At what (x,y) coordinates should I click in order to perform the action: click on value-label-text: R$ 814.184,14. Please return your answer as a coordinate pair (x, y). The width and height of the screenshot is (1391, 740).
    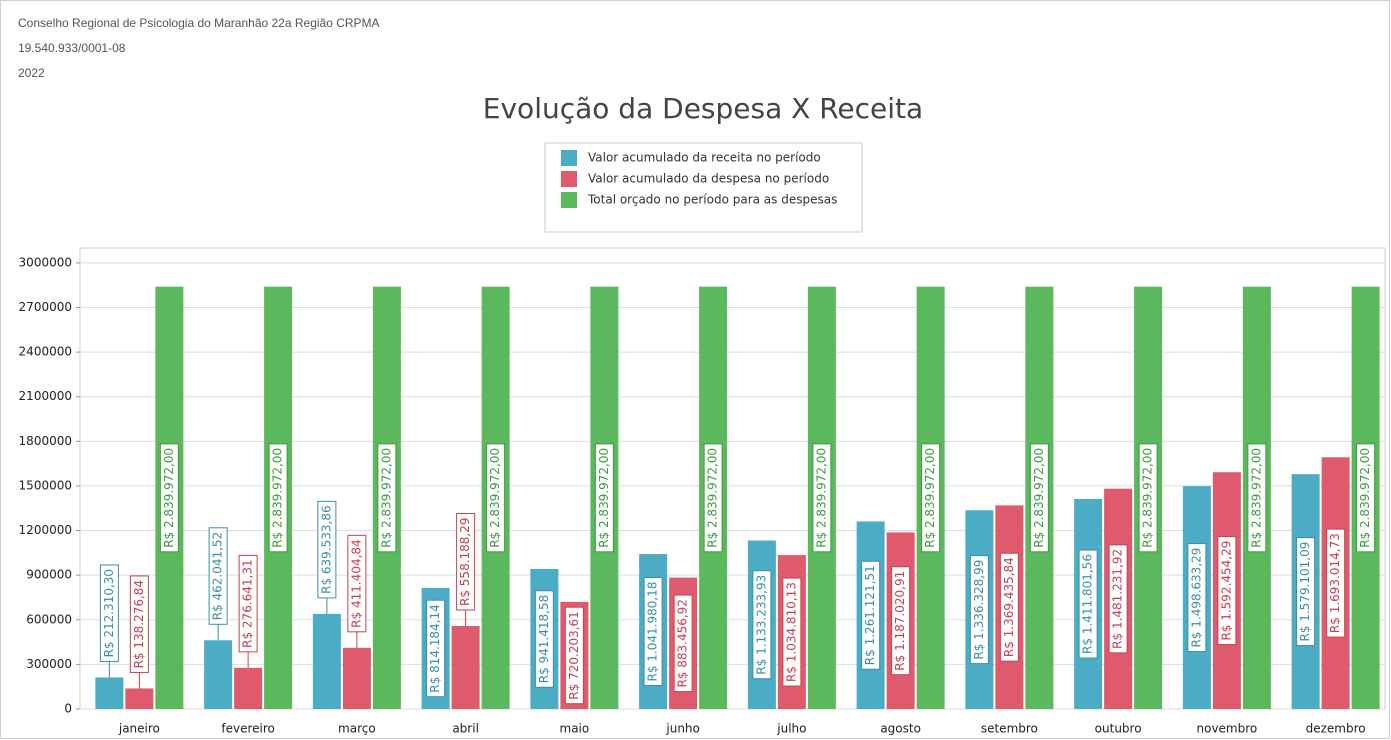
    Looking at the image, I should click on (435, 648).